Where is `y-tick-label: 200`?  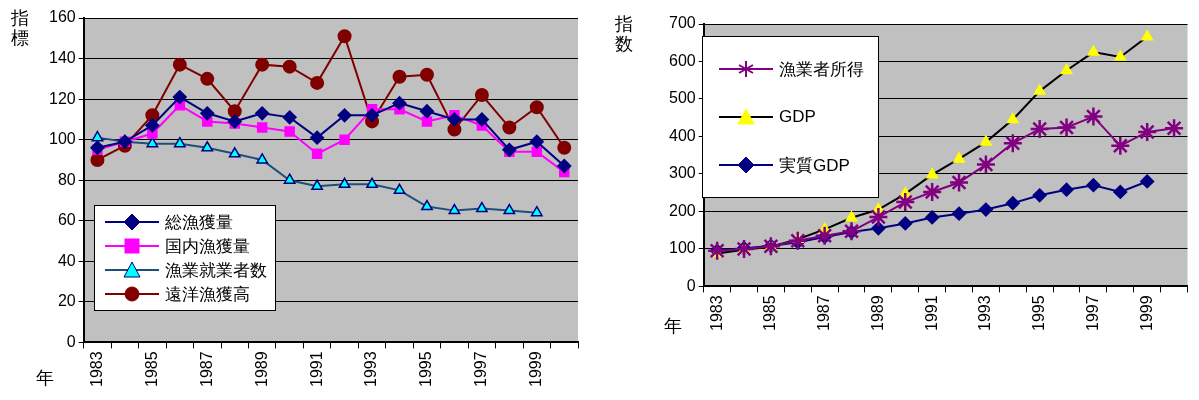 y-tick-label: 200 is located at coordinates (682, 210).